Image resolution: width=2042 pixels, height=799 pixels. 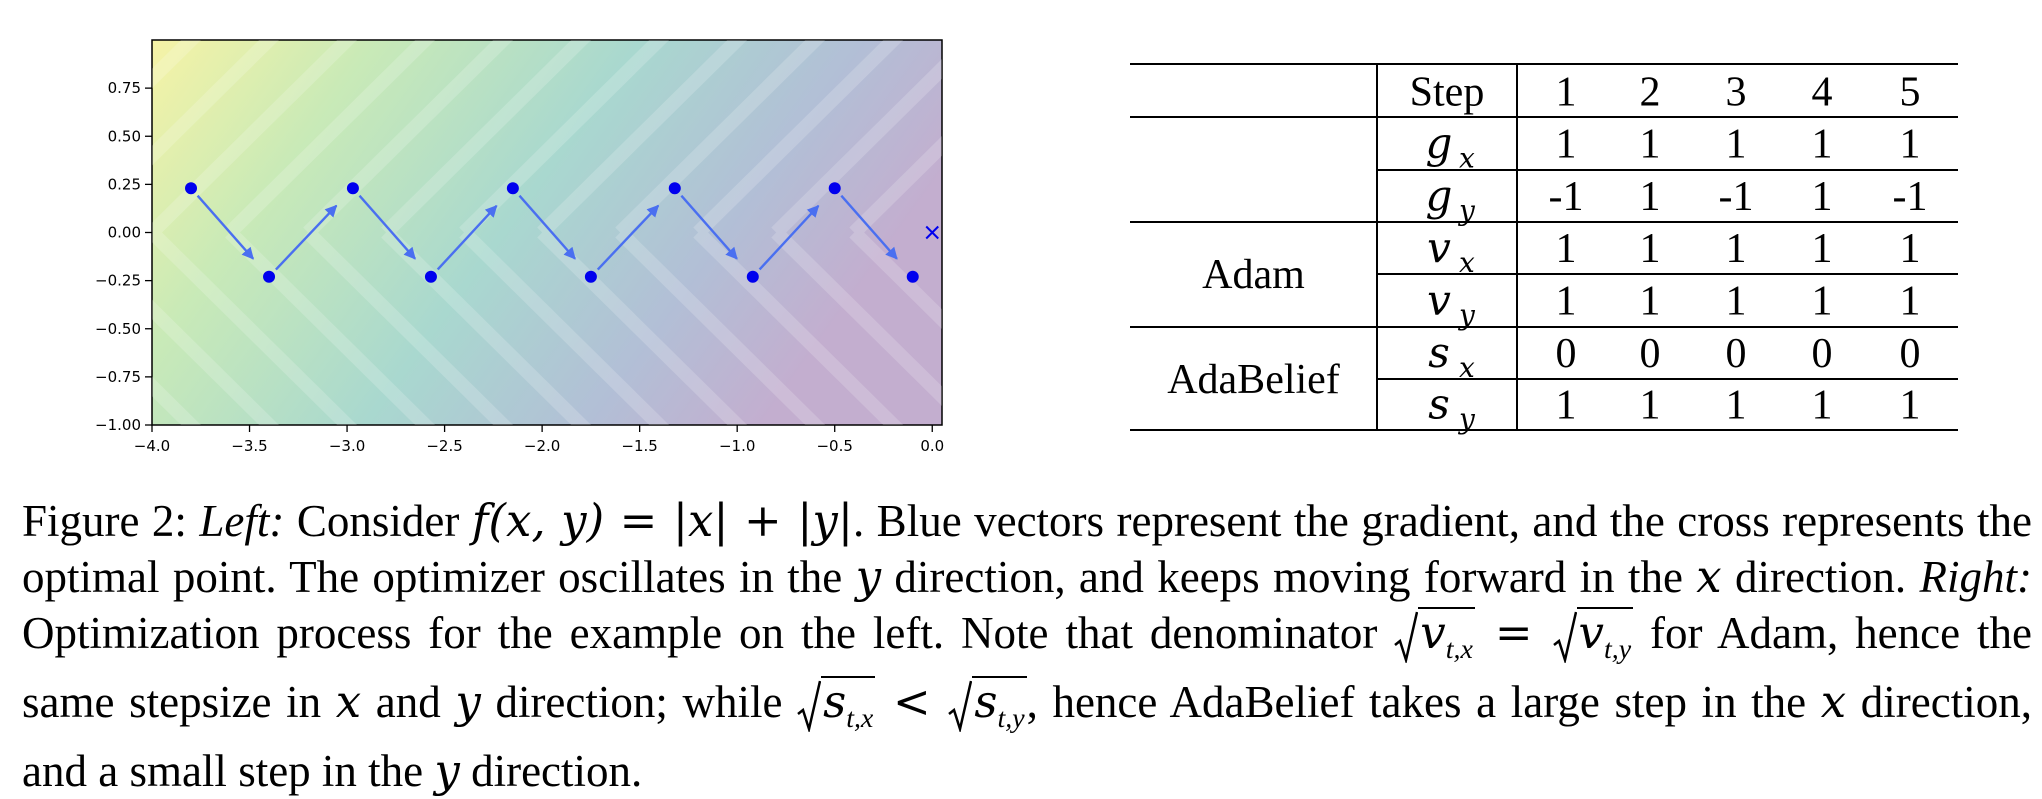 I want to click on math-sub: t,x, so click(x=860, y=718).